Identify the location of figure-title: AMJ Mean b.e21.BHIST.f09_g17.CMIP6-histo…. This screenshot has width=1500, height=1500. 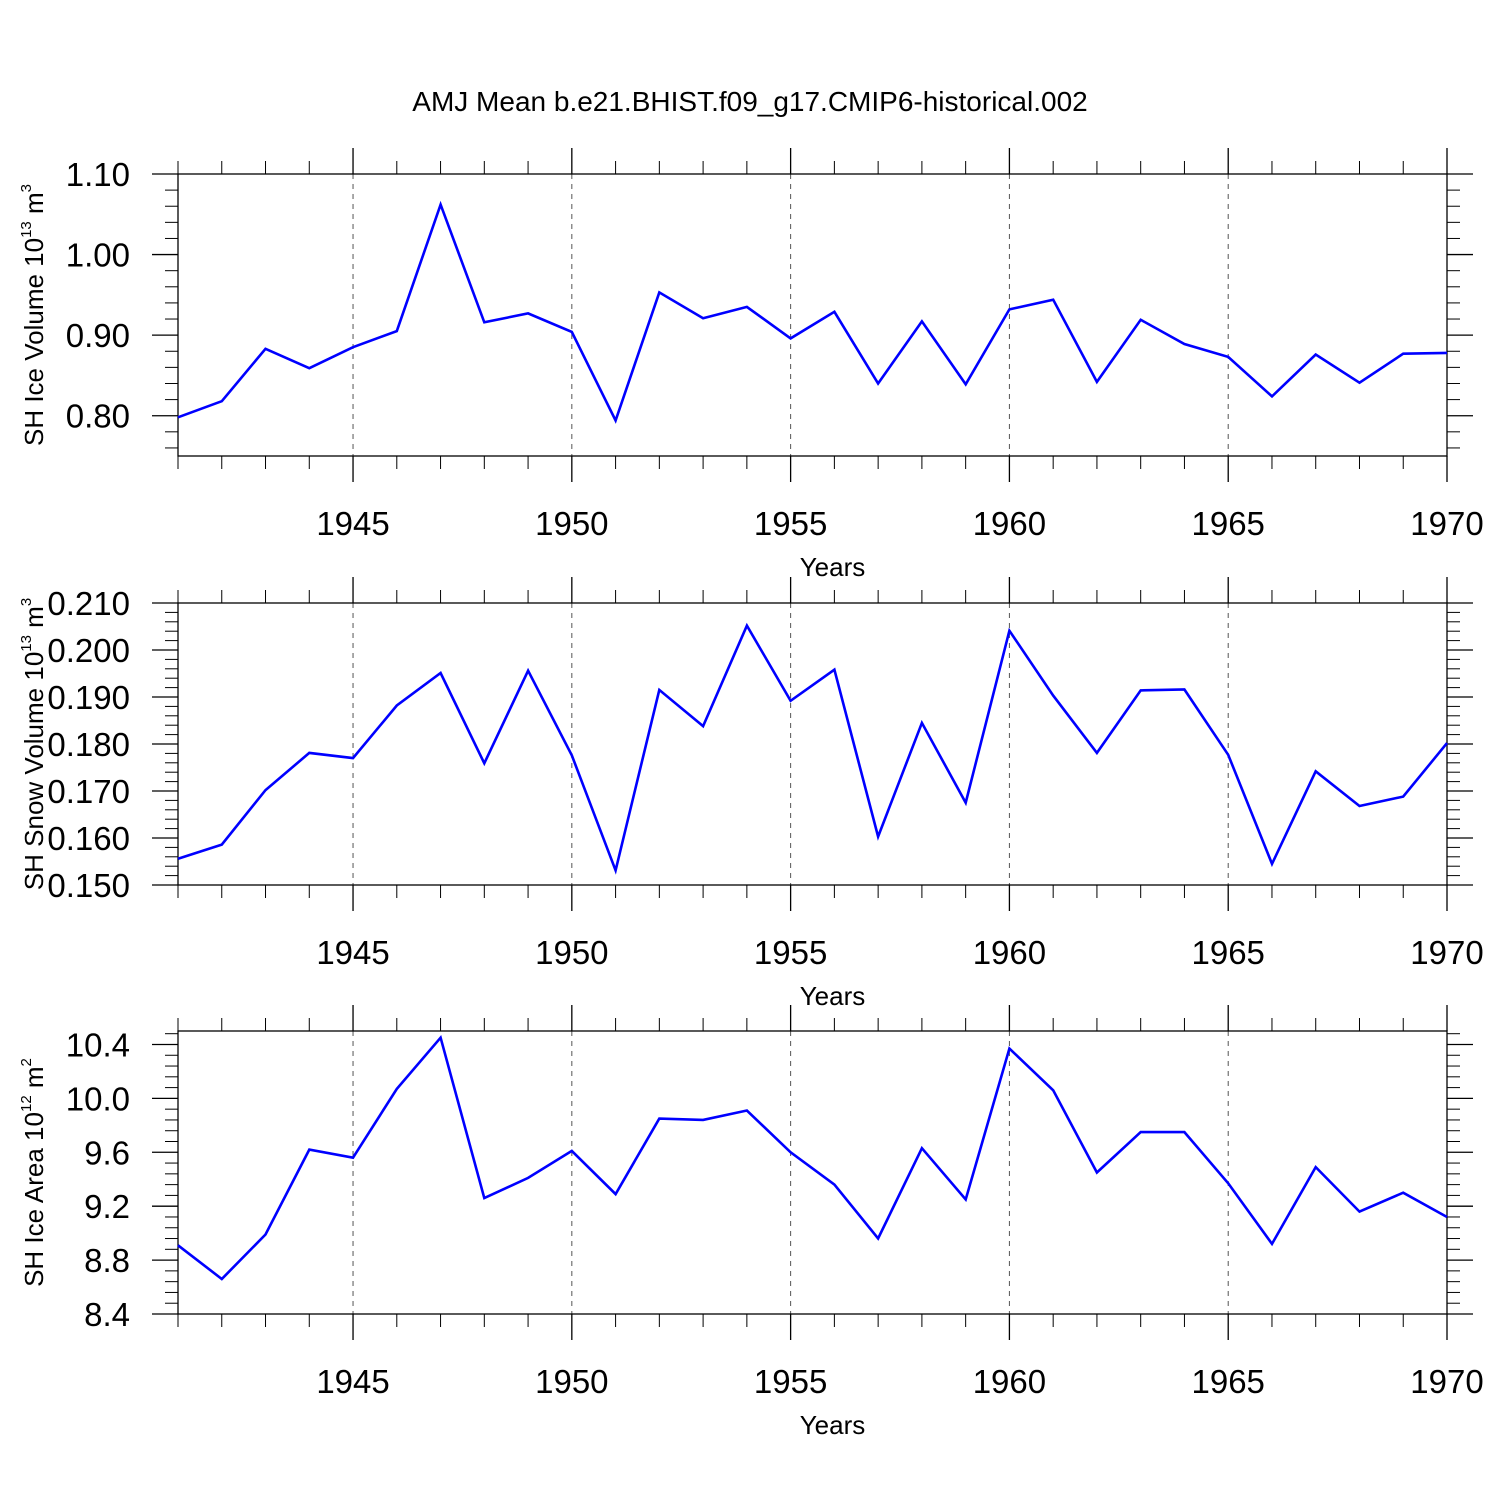
(749, 101).